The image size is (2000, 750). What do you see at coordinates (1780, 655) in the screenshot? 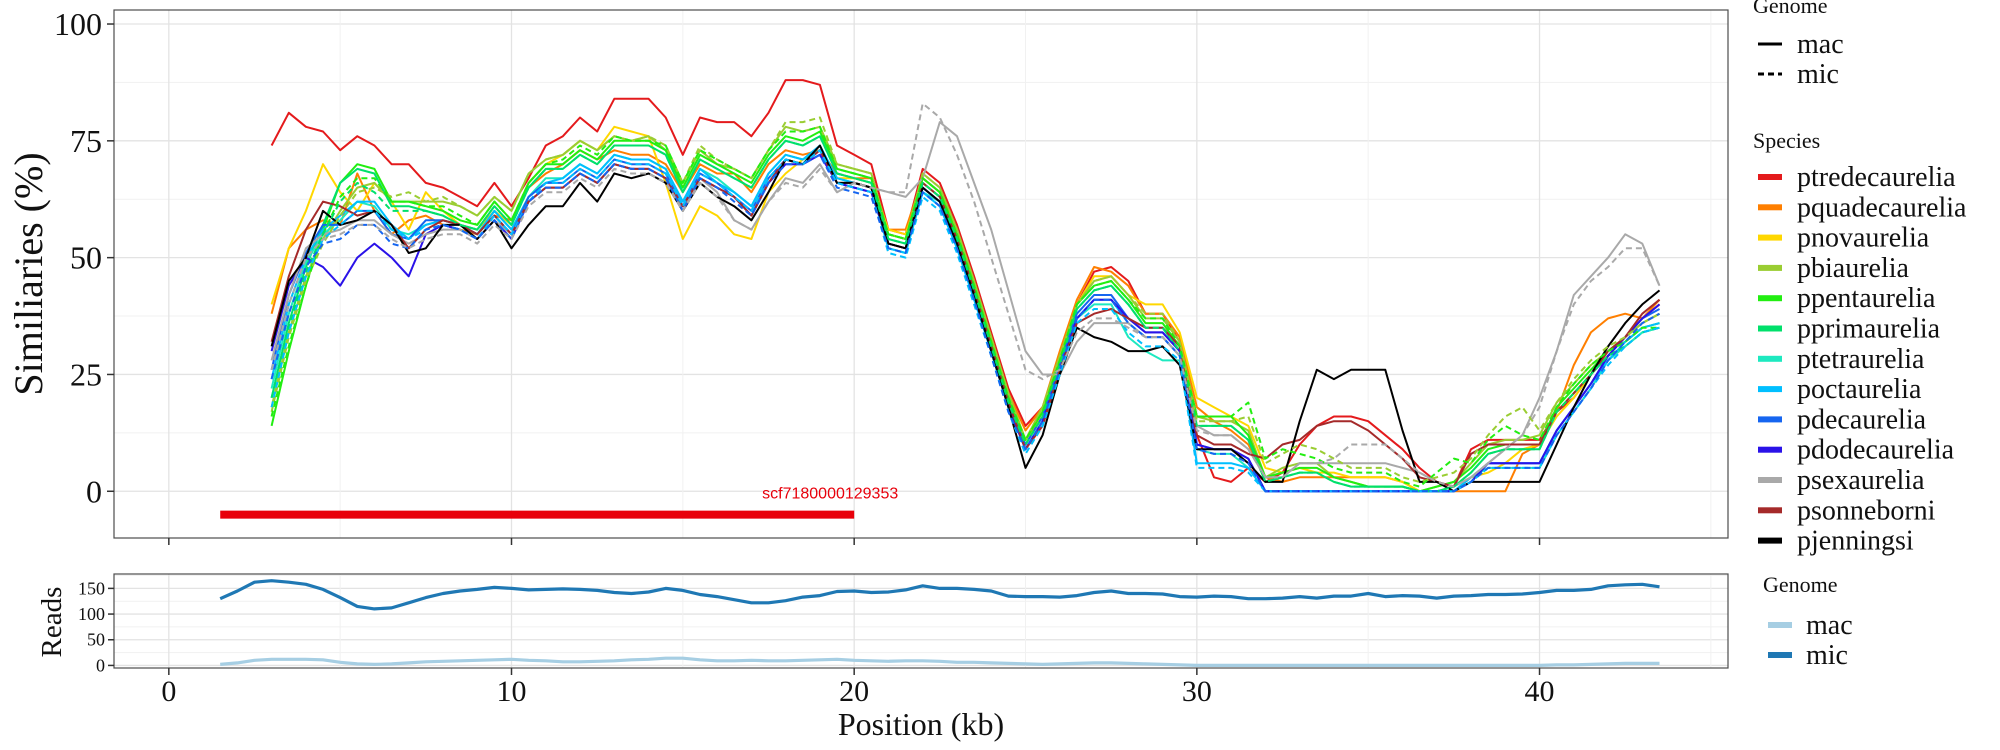
I see `reads-legend-key-mic` at bounding box center [1780, 655].